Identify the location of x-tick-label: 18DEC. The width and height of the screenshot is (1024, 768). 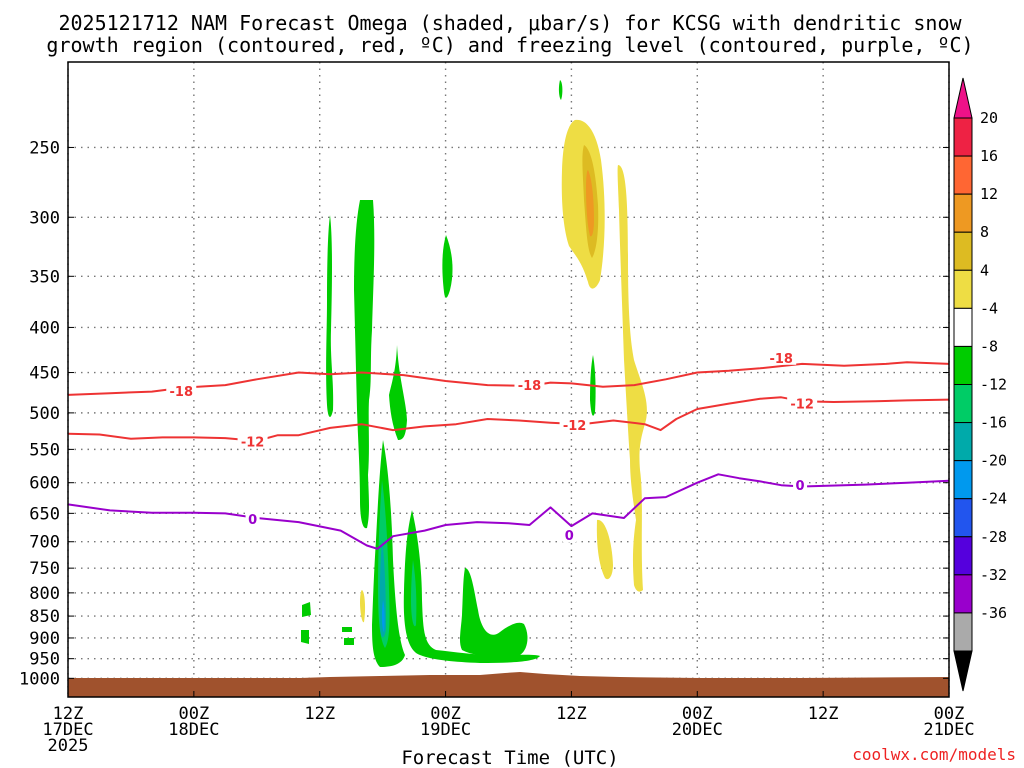
(193, 730).